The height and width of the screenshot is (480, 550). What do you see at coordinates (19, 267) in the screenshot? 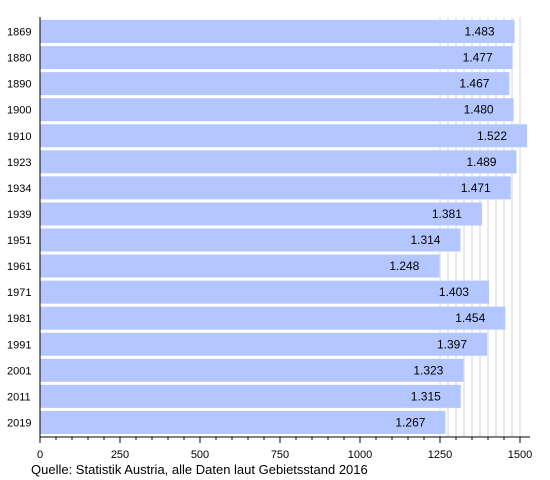
I see `category-label: 1961` at bounding box center [19, 267].